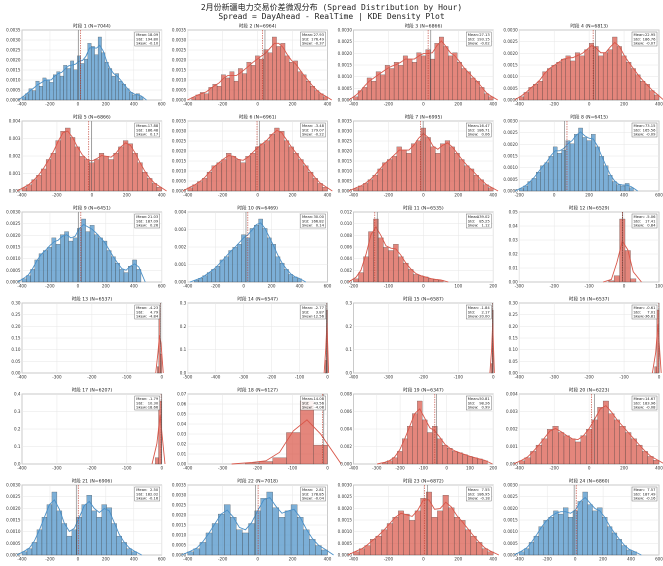 The image size is (663, 566). What do you see at coordinates (512, 446) in the screenshot?
I see `y-tick-label: 0.001` at bounding box center [512, 446].